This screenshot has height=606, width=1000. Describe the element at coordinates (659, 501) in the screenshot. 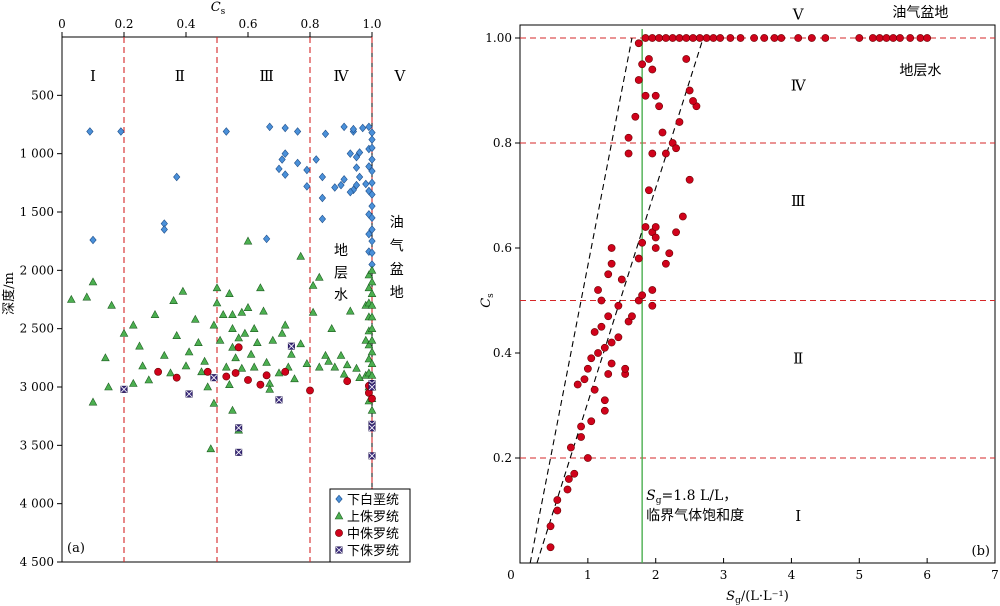

I see `critical-label-line1-sub: g` at that location.